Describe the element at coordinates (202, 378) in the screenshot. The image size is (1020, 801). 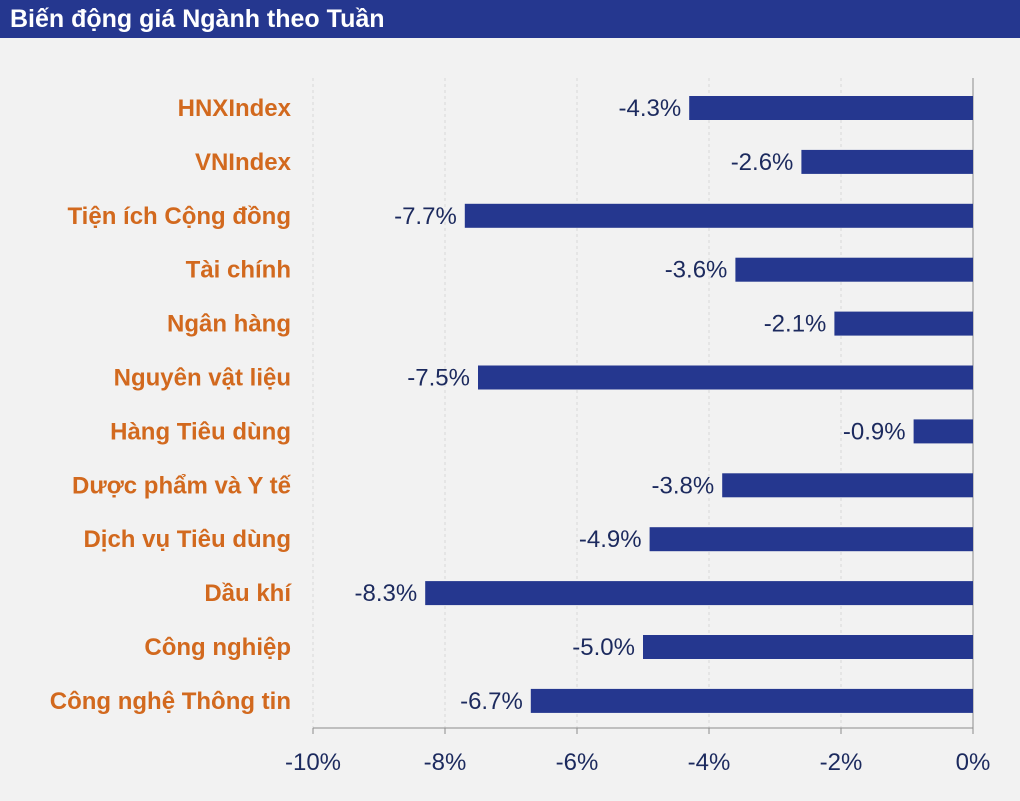
I see `category-label: Nguyên vật liệu` at that location.